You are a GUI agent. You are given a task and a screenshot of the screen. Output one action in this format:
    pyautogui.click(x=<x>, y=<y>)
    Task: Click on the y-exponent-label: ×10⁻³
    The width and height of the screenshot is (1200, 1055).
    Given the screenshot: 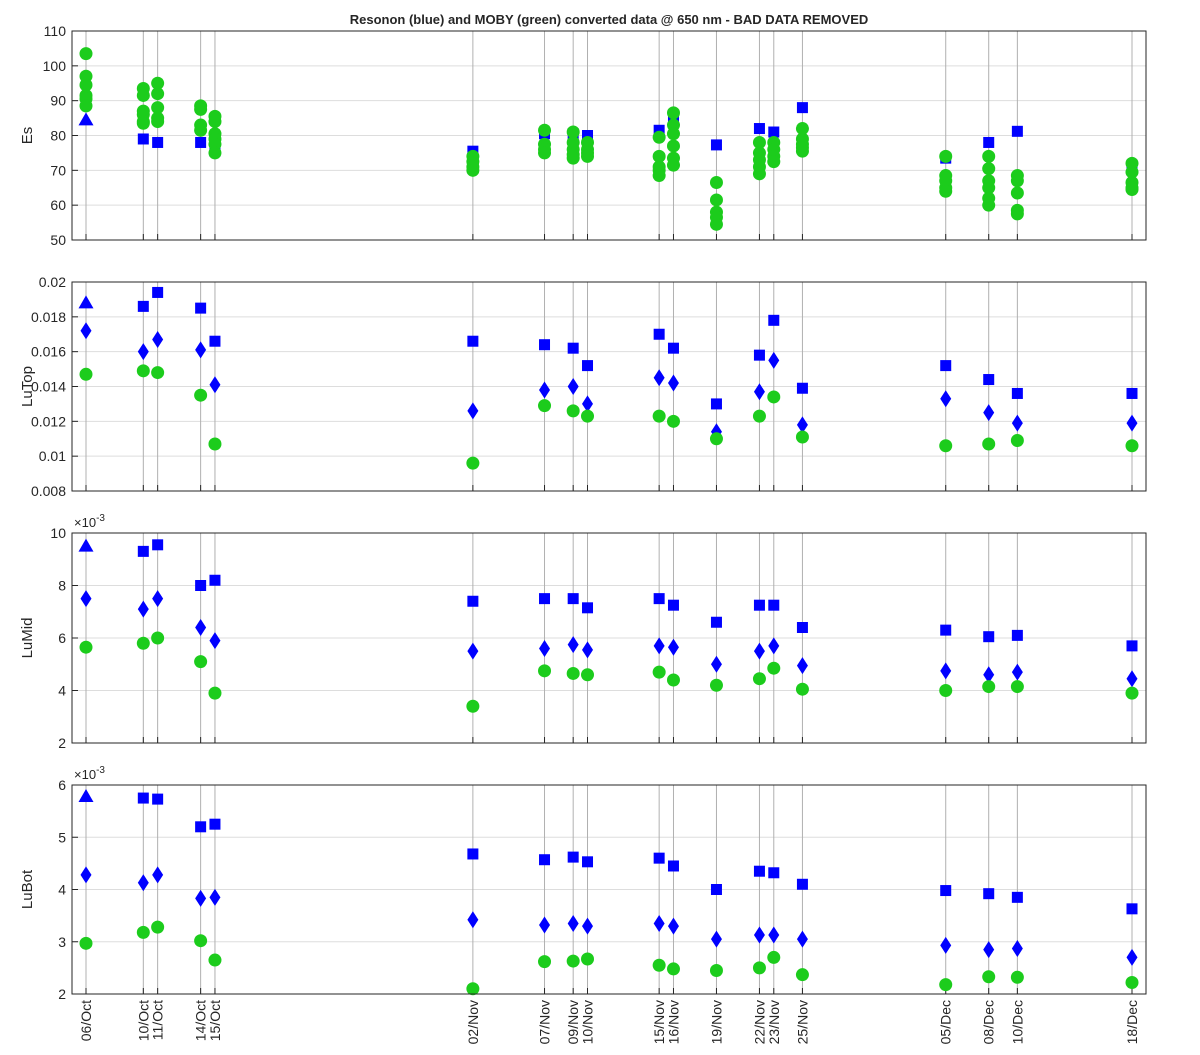 What is the action you would take?
    pyautogui.click(x=89, y=521)
    